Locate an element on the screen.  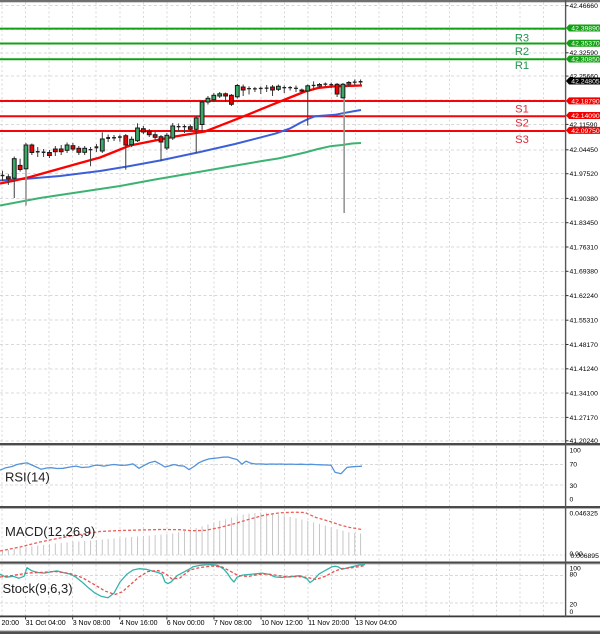
svg-text: RSI(14) is located at coordinates (27, 477).